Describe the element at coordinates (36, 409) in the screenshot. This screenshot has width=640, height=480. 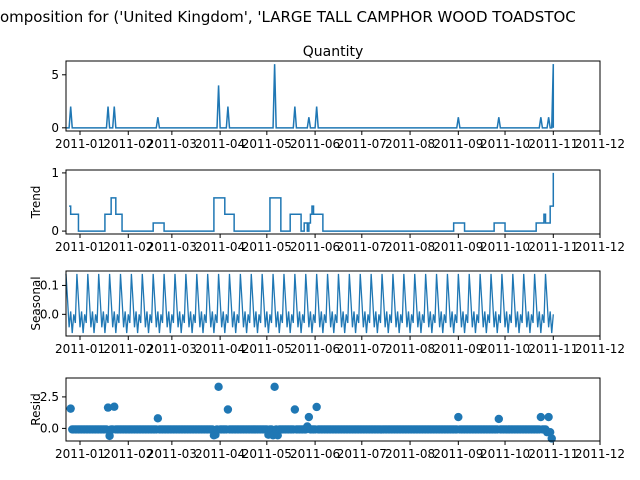
I see `y-axis-label: Resid` at that location.